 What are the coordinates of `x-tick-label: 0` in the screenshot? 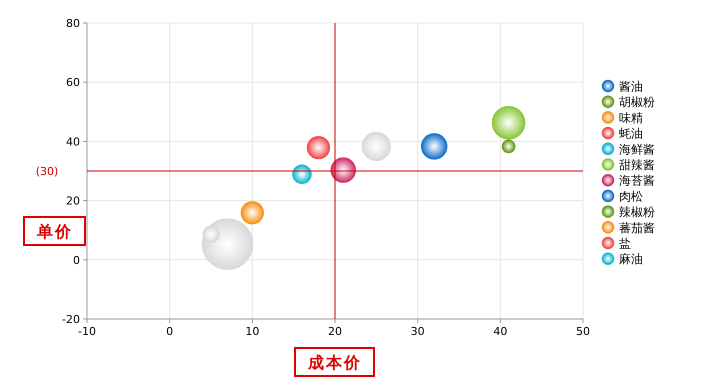 It's located at (170, 331).